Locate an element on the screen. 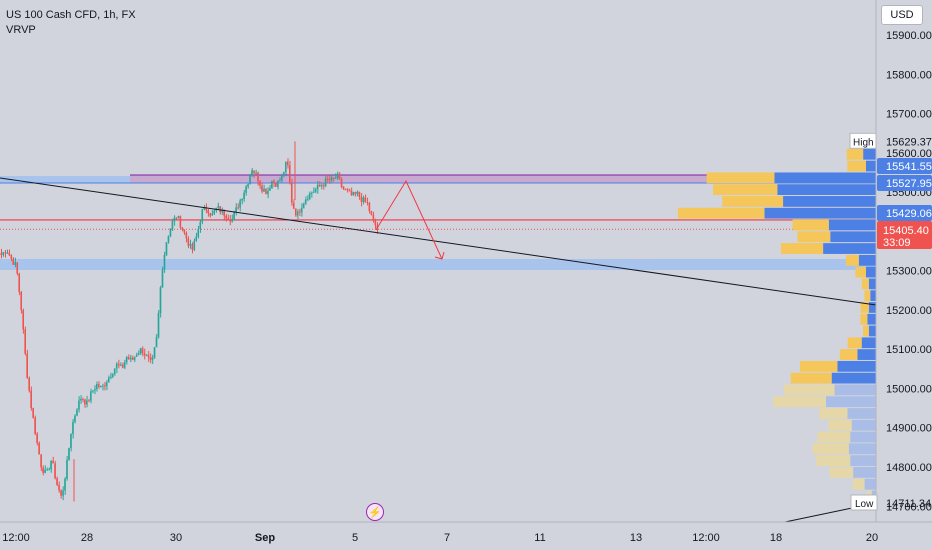 The width and height of the screenshot is (932, 550). price-tick: 15200.00 is located at coordinates (909, 311).